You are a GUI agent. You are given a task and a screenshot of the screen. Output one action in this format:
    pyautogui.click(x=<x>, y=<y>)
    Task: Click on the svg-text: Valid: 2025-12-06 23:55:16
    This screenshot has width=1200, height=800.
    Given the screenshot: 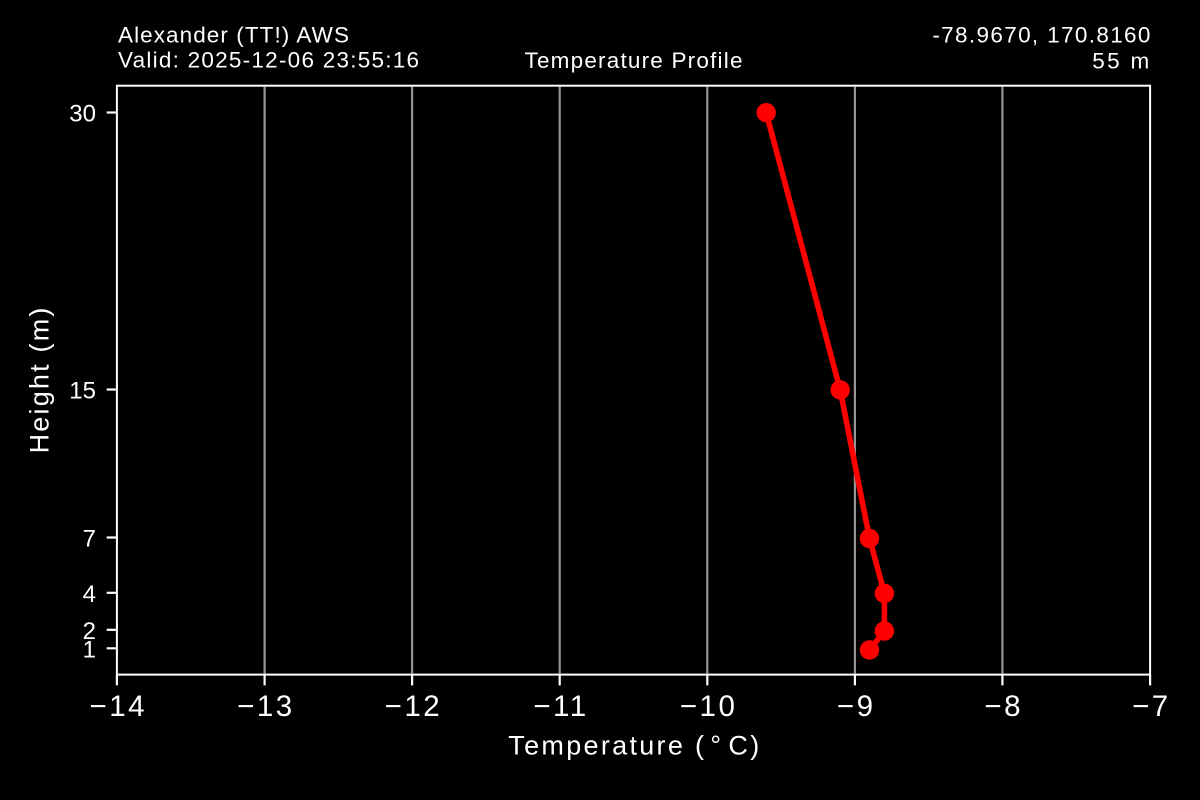 What is the action you would take?
    pyautogui.click(x=269, y=60)
    